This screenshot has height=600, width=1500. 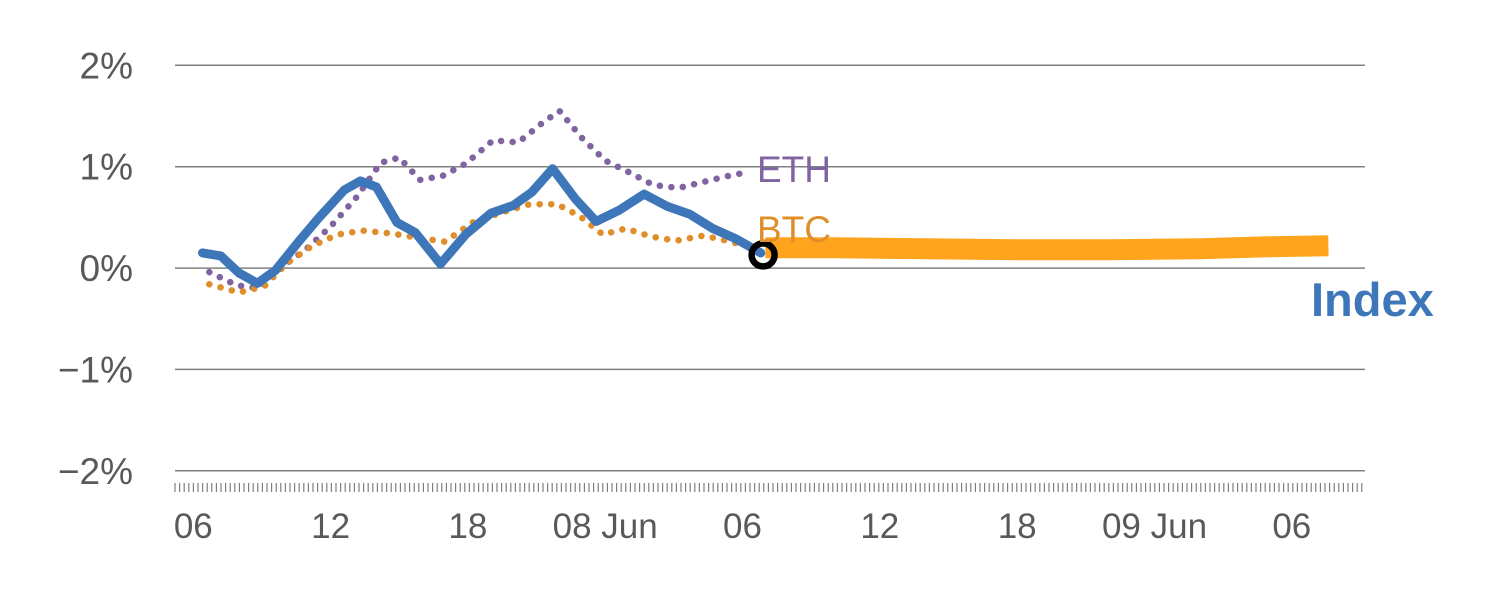 I want to click on btc-series-label: BTC, so click(x=794, y=229).